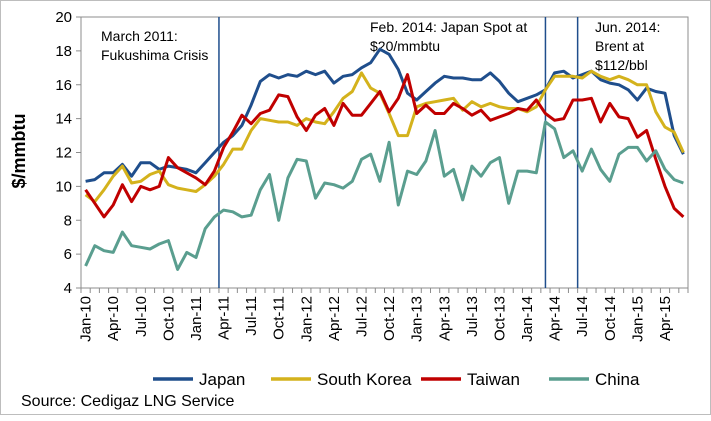 This screenshot has height=421, width=711. What do you see at coordinates (627, 27) in the screenshot?
I see `event-annotation: Jun. 2014:` at bounding box center [627, 27].